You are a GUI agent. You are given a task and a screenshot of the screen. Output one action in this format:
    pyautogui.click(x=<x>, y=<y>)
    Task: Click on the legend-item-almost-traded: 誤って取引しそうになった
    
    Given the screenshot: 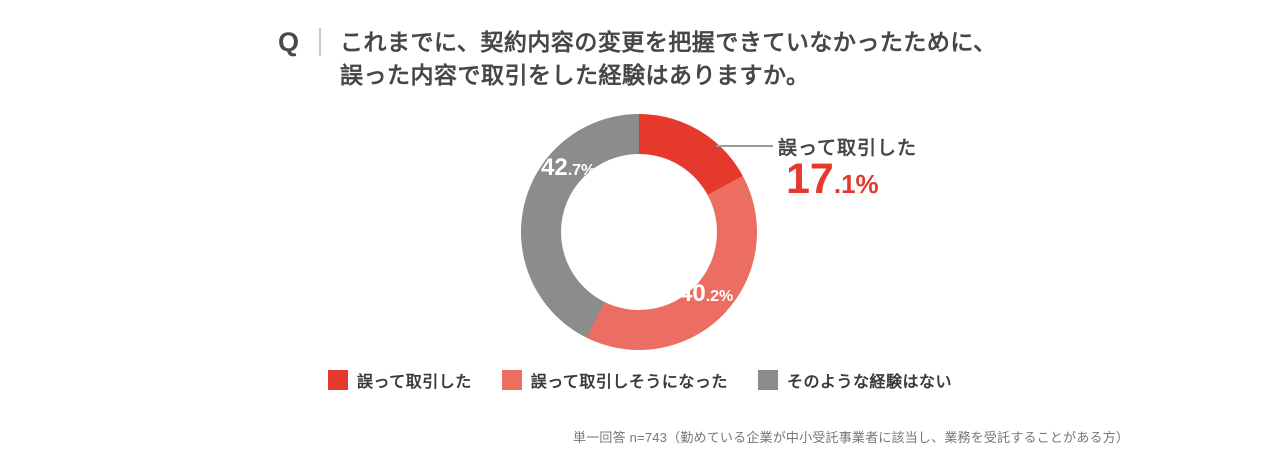 What is the action you would take?
    pyautogui.click(x=614, y=380)
    